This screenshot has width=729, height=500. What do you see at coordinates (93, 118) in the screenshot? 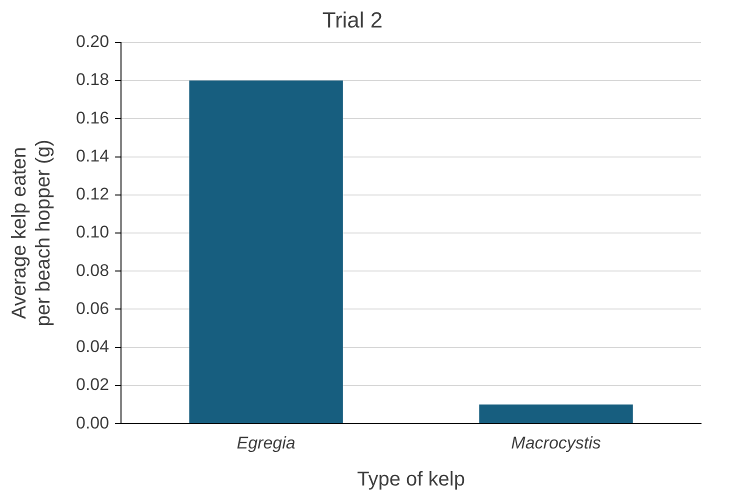
I see `y-tick-label: 0.16` at bounding box center [93, 118].